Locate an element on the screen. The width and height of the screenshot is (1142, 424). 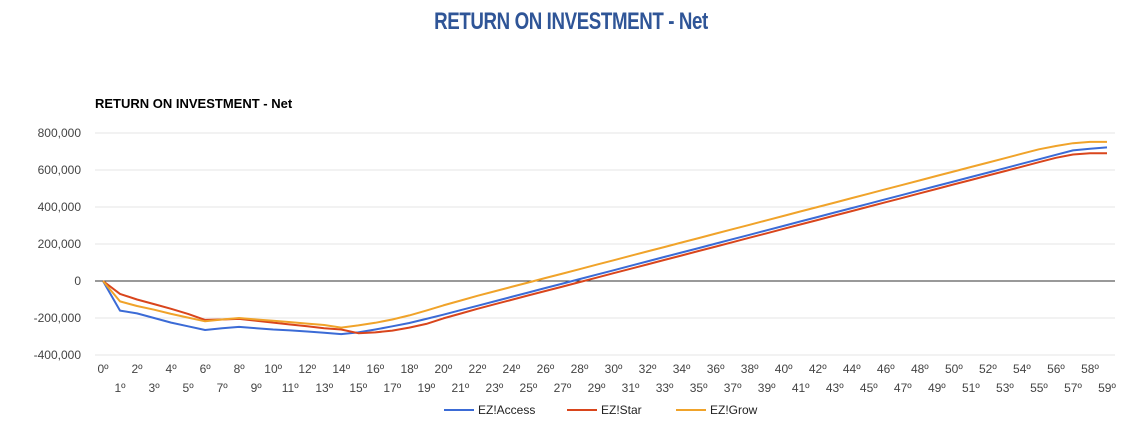
legend-item: EZ!Access is located at coordinates (489, 410).